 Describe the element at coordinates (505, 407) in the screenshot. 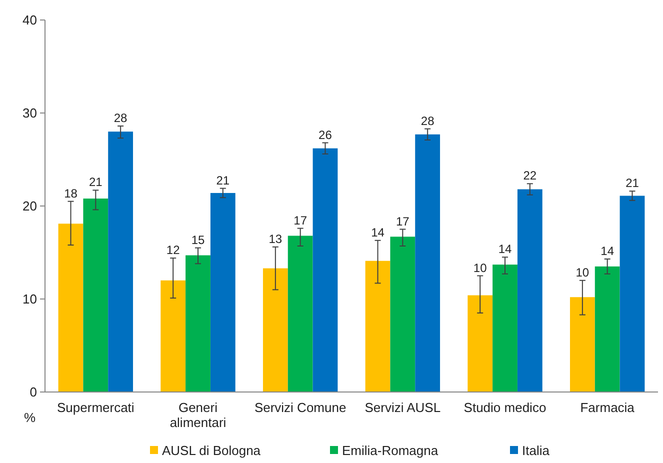

I see `x-tick-label: Studio medico` at that location.